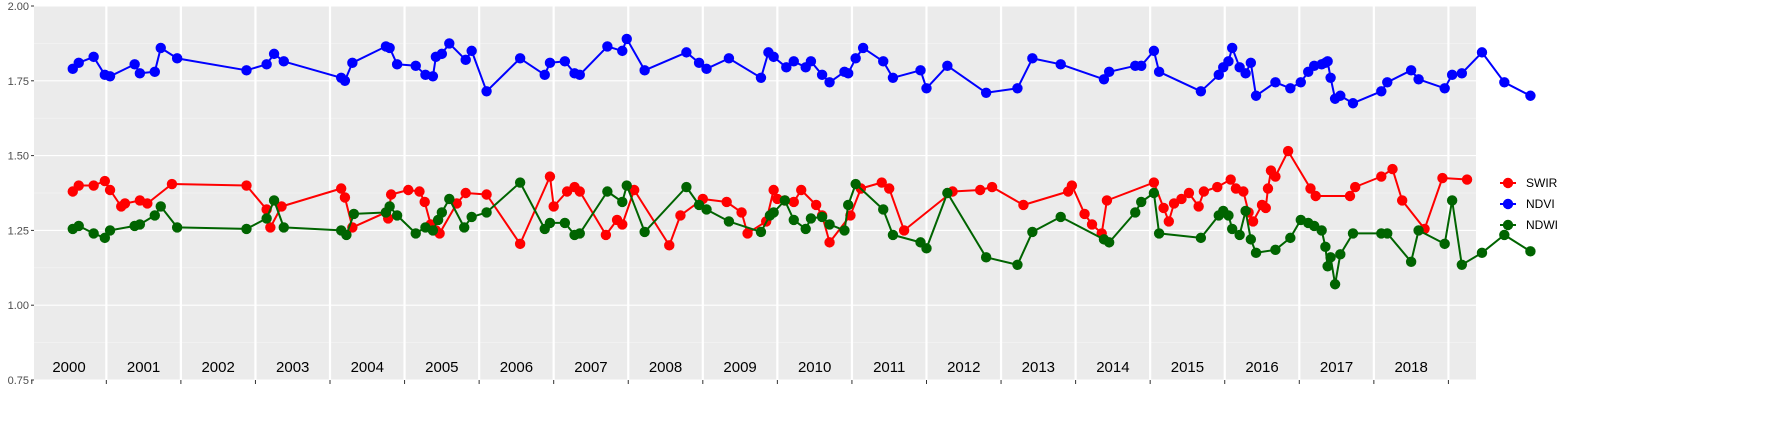 The image size is (1773, 442). I want to click on year-label: 2010, so click(814, 367).